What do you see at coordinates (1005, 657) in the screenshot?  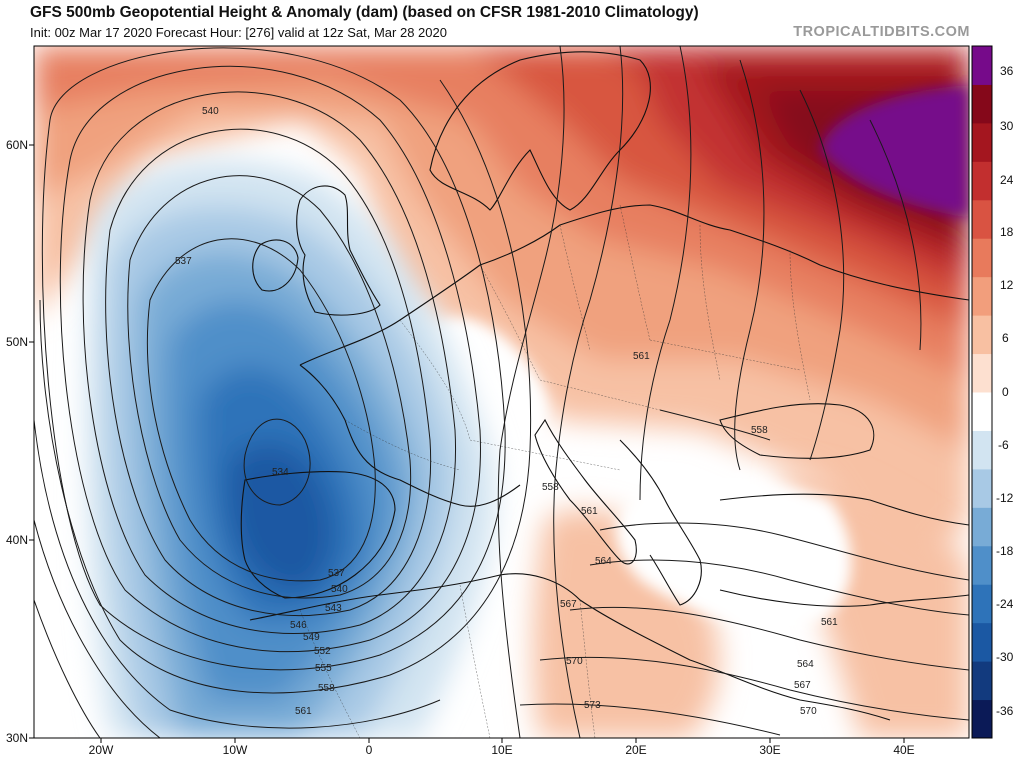 I see `colorbar-tick-label: -30` at bounding box center [1005, 657].